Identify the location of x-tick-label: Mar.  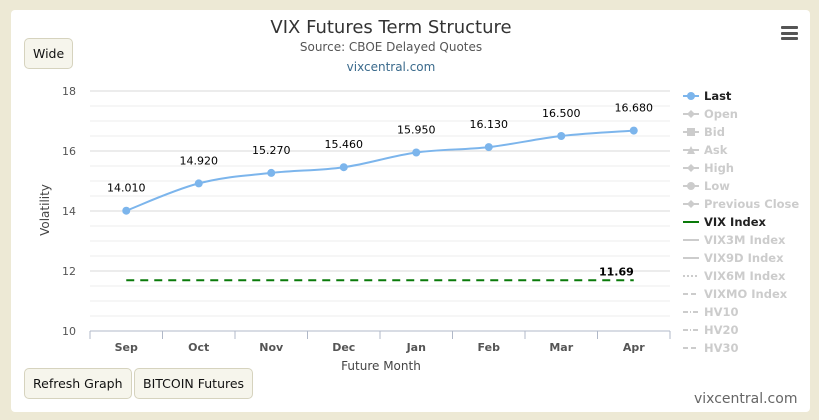
(561, 347).